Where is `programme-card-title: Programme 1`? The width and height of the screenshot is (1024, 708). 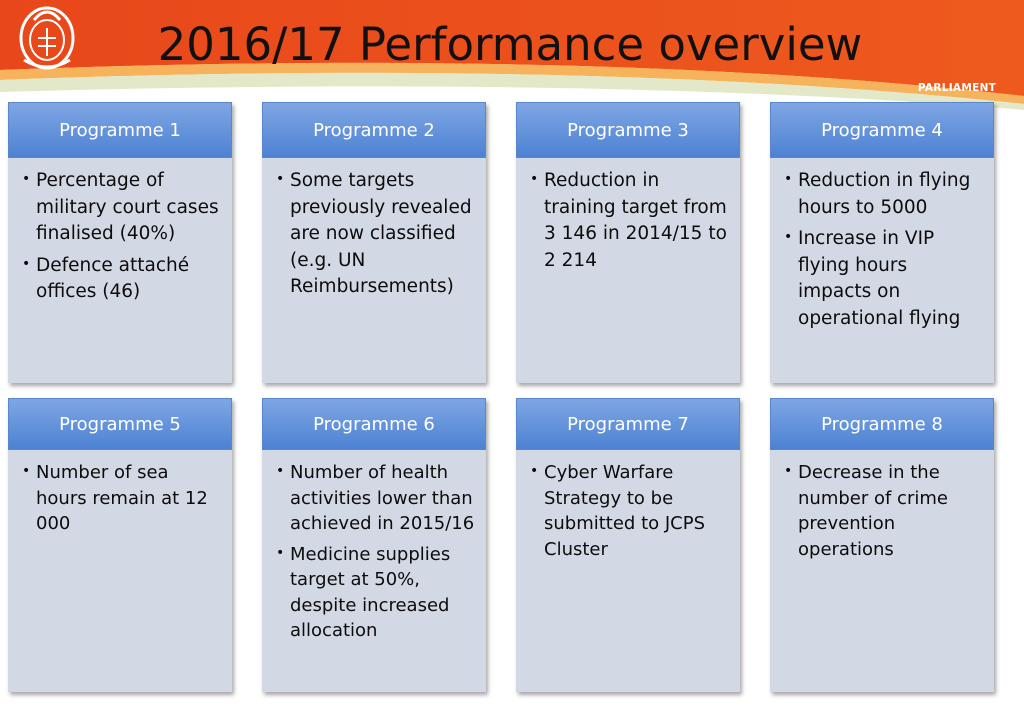 programme-card-title: Programme 1 is located at coordinates (120, 130).